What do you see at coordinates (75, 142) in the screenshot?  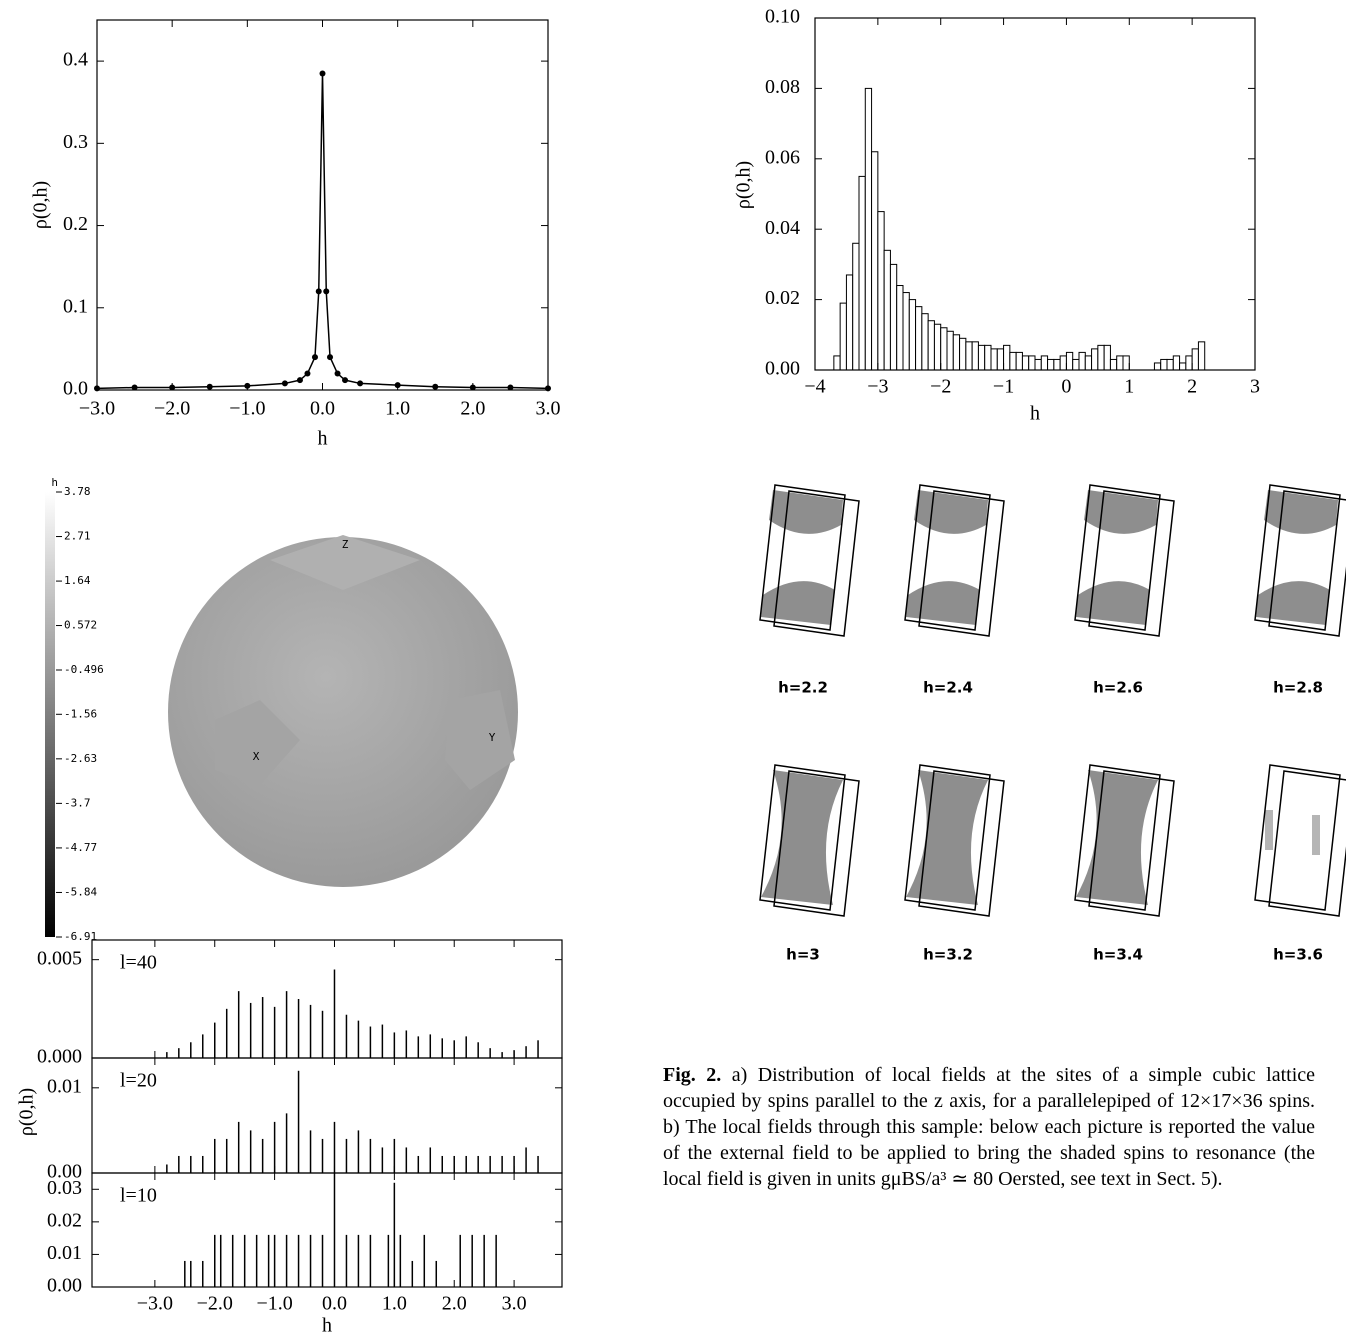 I see `y-tick-label: 0.3` at bounding box center [75, 142].